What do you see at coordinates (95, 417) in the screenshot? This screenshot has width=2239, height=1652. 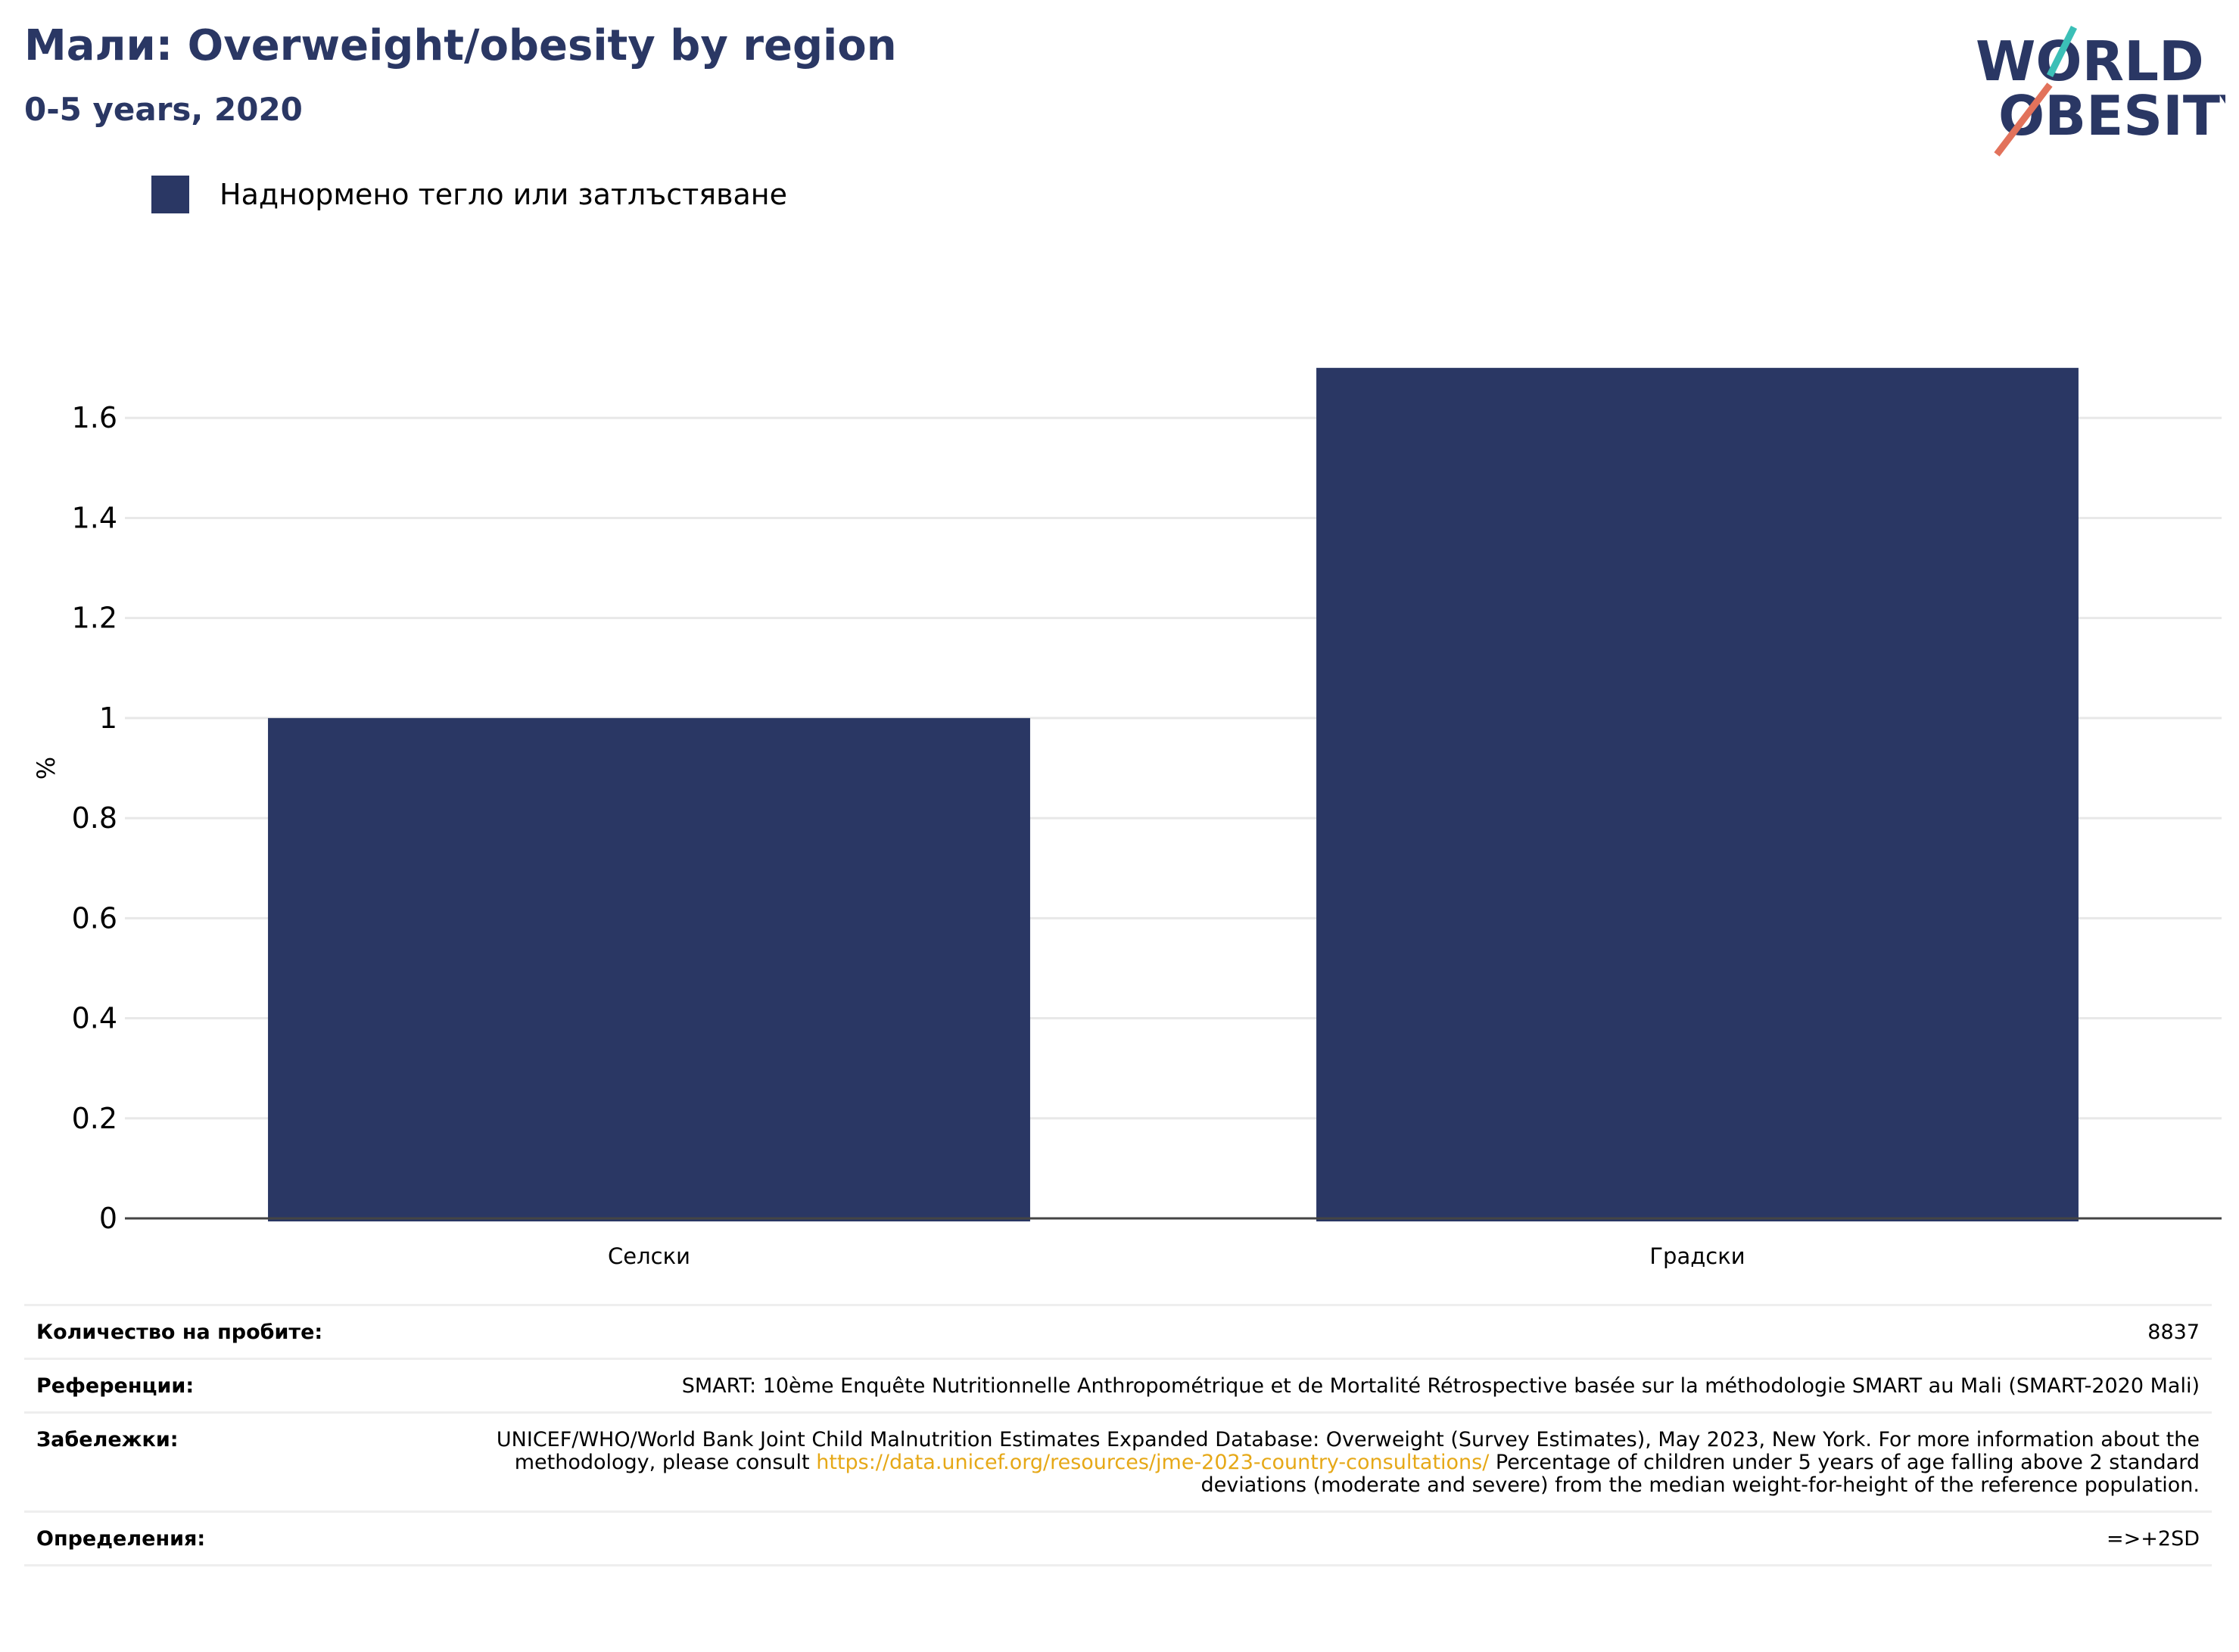 I see `y-tick-label: 1.6` at bounding box center [95, 417].